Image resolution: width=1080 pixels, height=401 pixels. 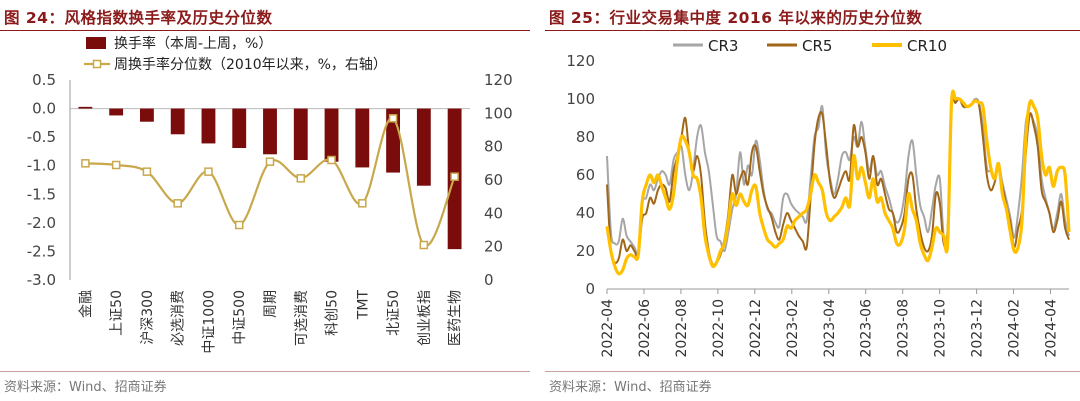 What do you see at coordinates (904, 328) in the screenshot?
I see `right-chart-x-tick-label: 2023-08` at bounding box center [904, 328].